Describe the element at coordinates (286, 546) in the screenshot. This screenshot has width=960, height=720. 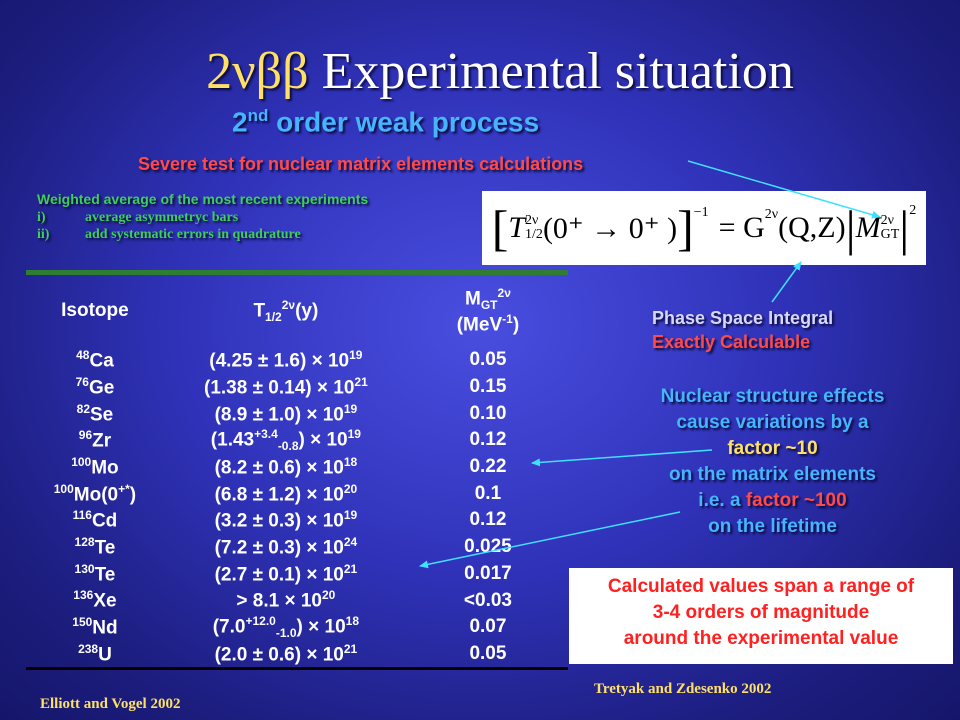
I see `halflife-cell: (7.2 ± 0.3) × 1024` at that location.